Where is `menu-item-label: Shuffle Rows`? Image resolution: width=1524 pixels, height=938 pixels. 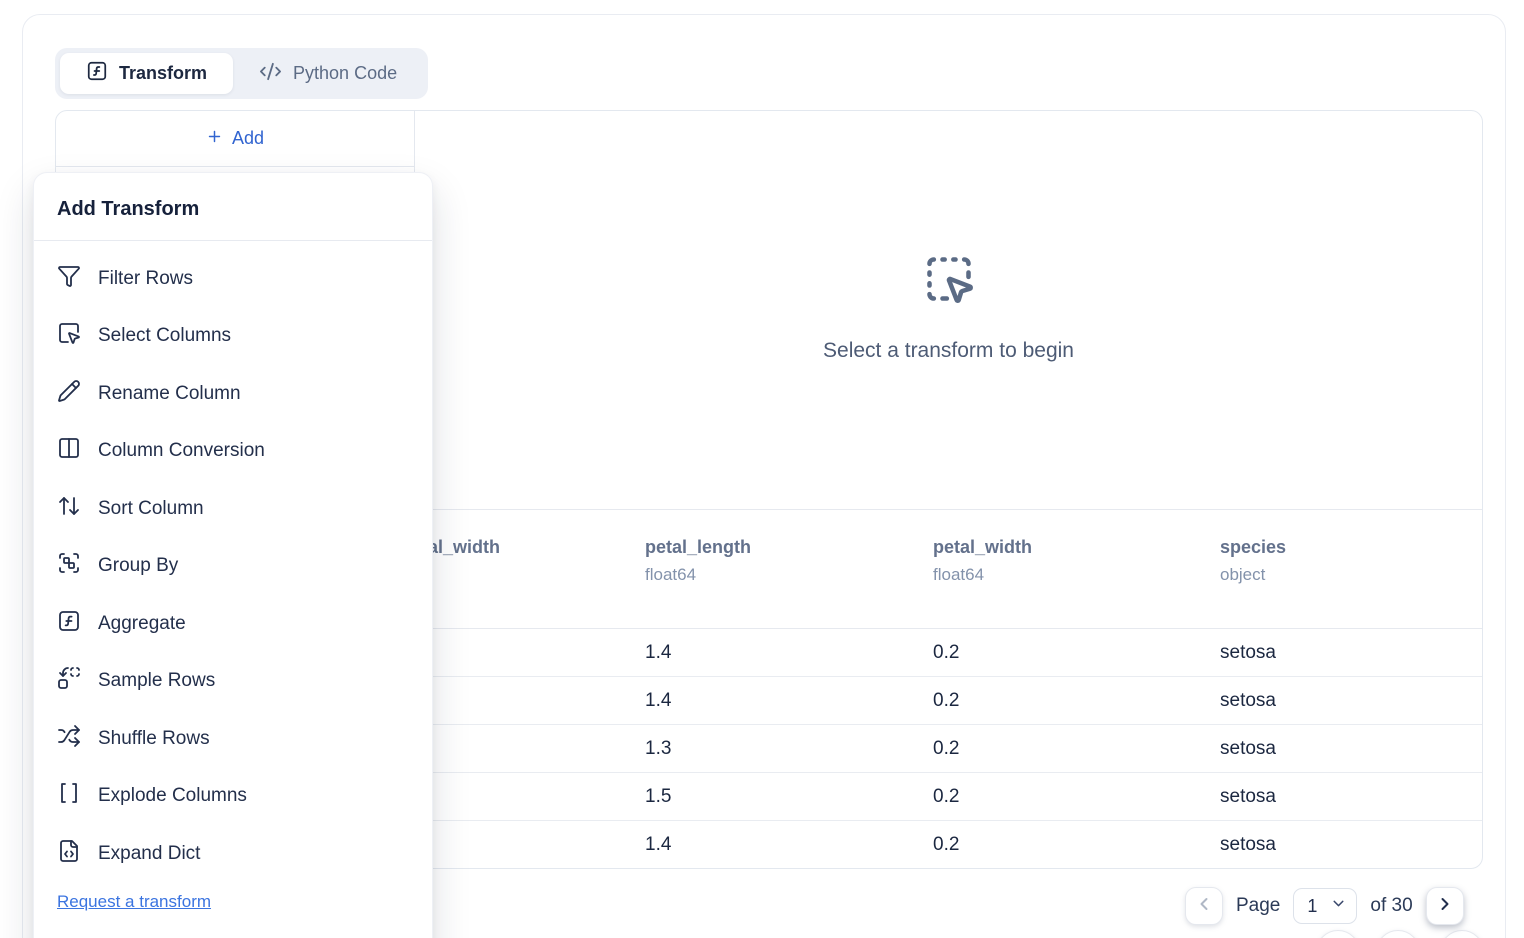 menu-item-label: Shuffle Rows is located at coordinates (154, 738).